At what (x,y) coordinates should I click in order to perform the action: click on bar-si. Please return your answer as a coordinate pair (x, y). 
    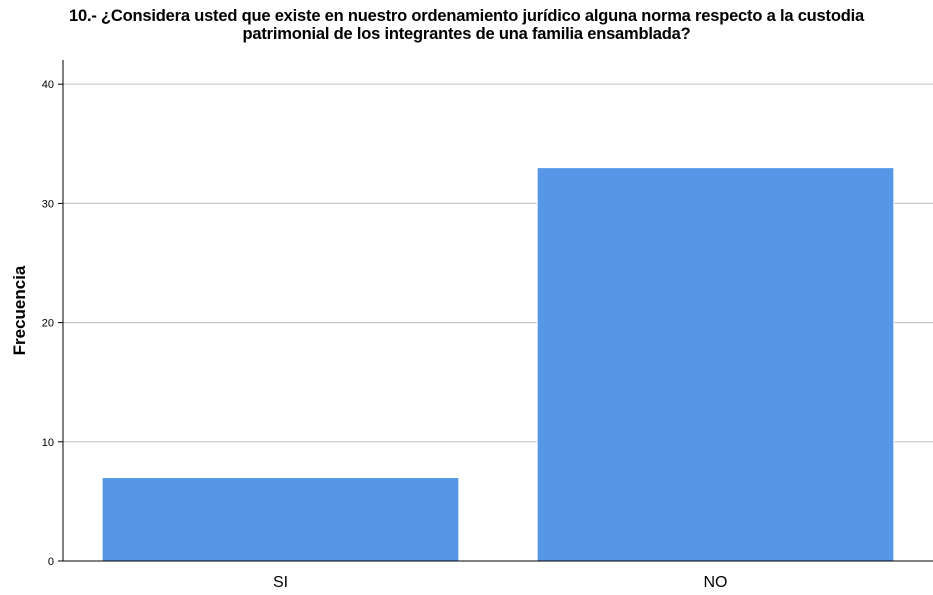
    Looking at the image, I should click on (280, 519).